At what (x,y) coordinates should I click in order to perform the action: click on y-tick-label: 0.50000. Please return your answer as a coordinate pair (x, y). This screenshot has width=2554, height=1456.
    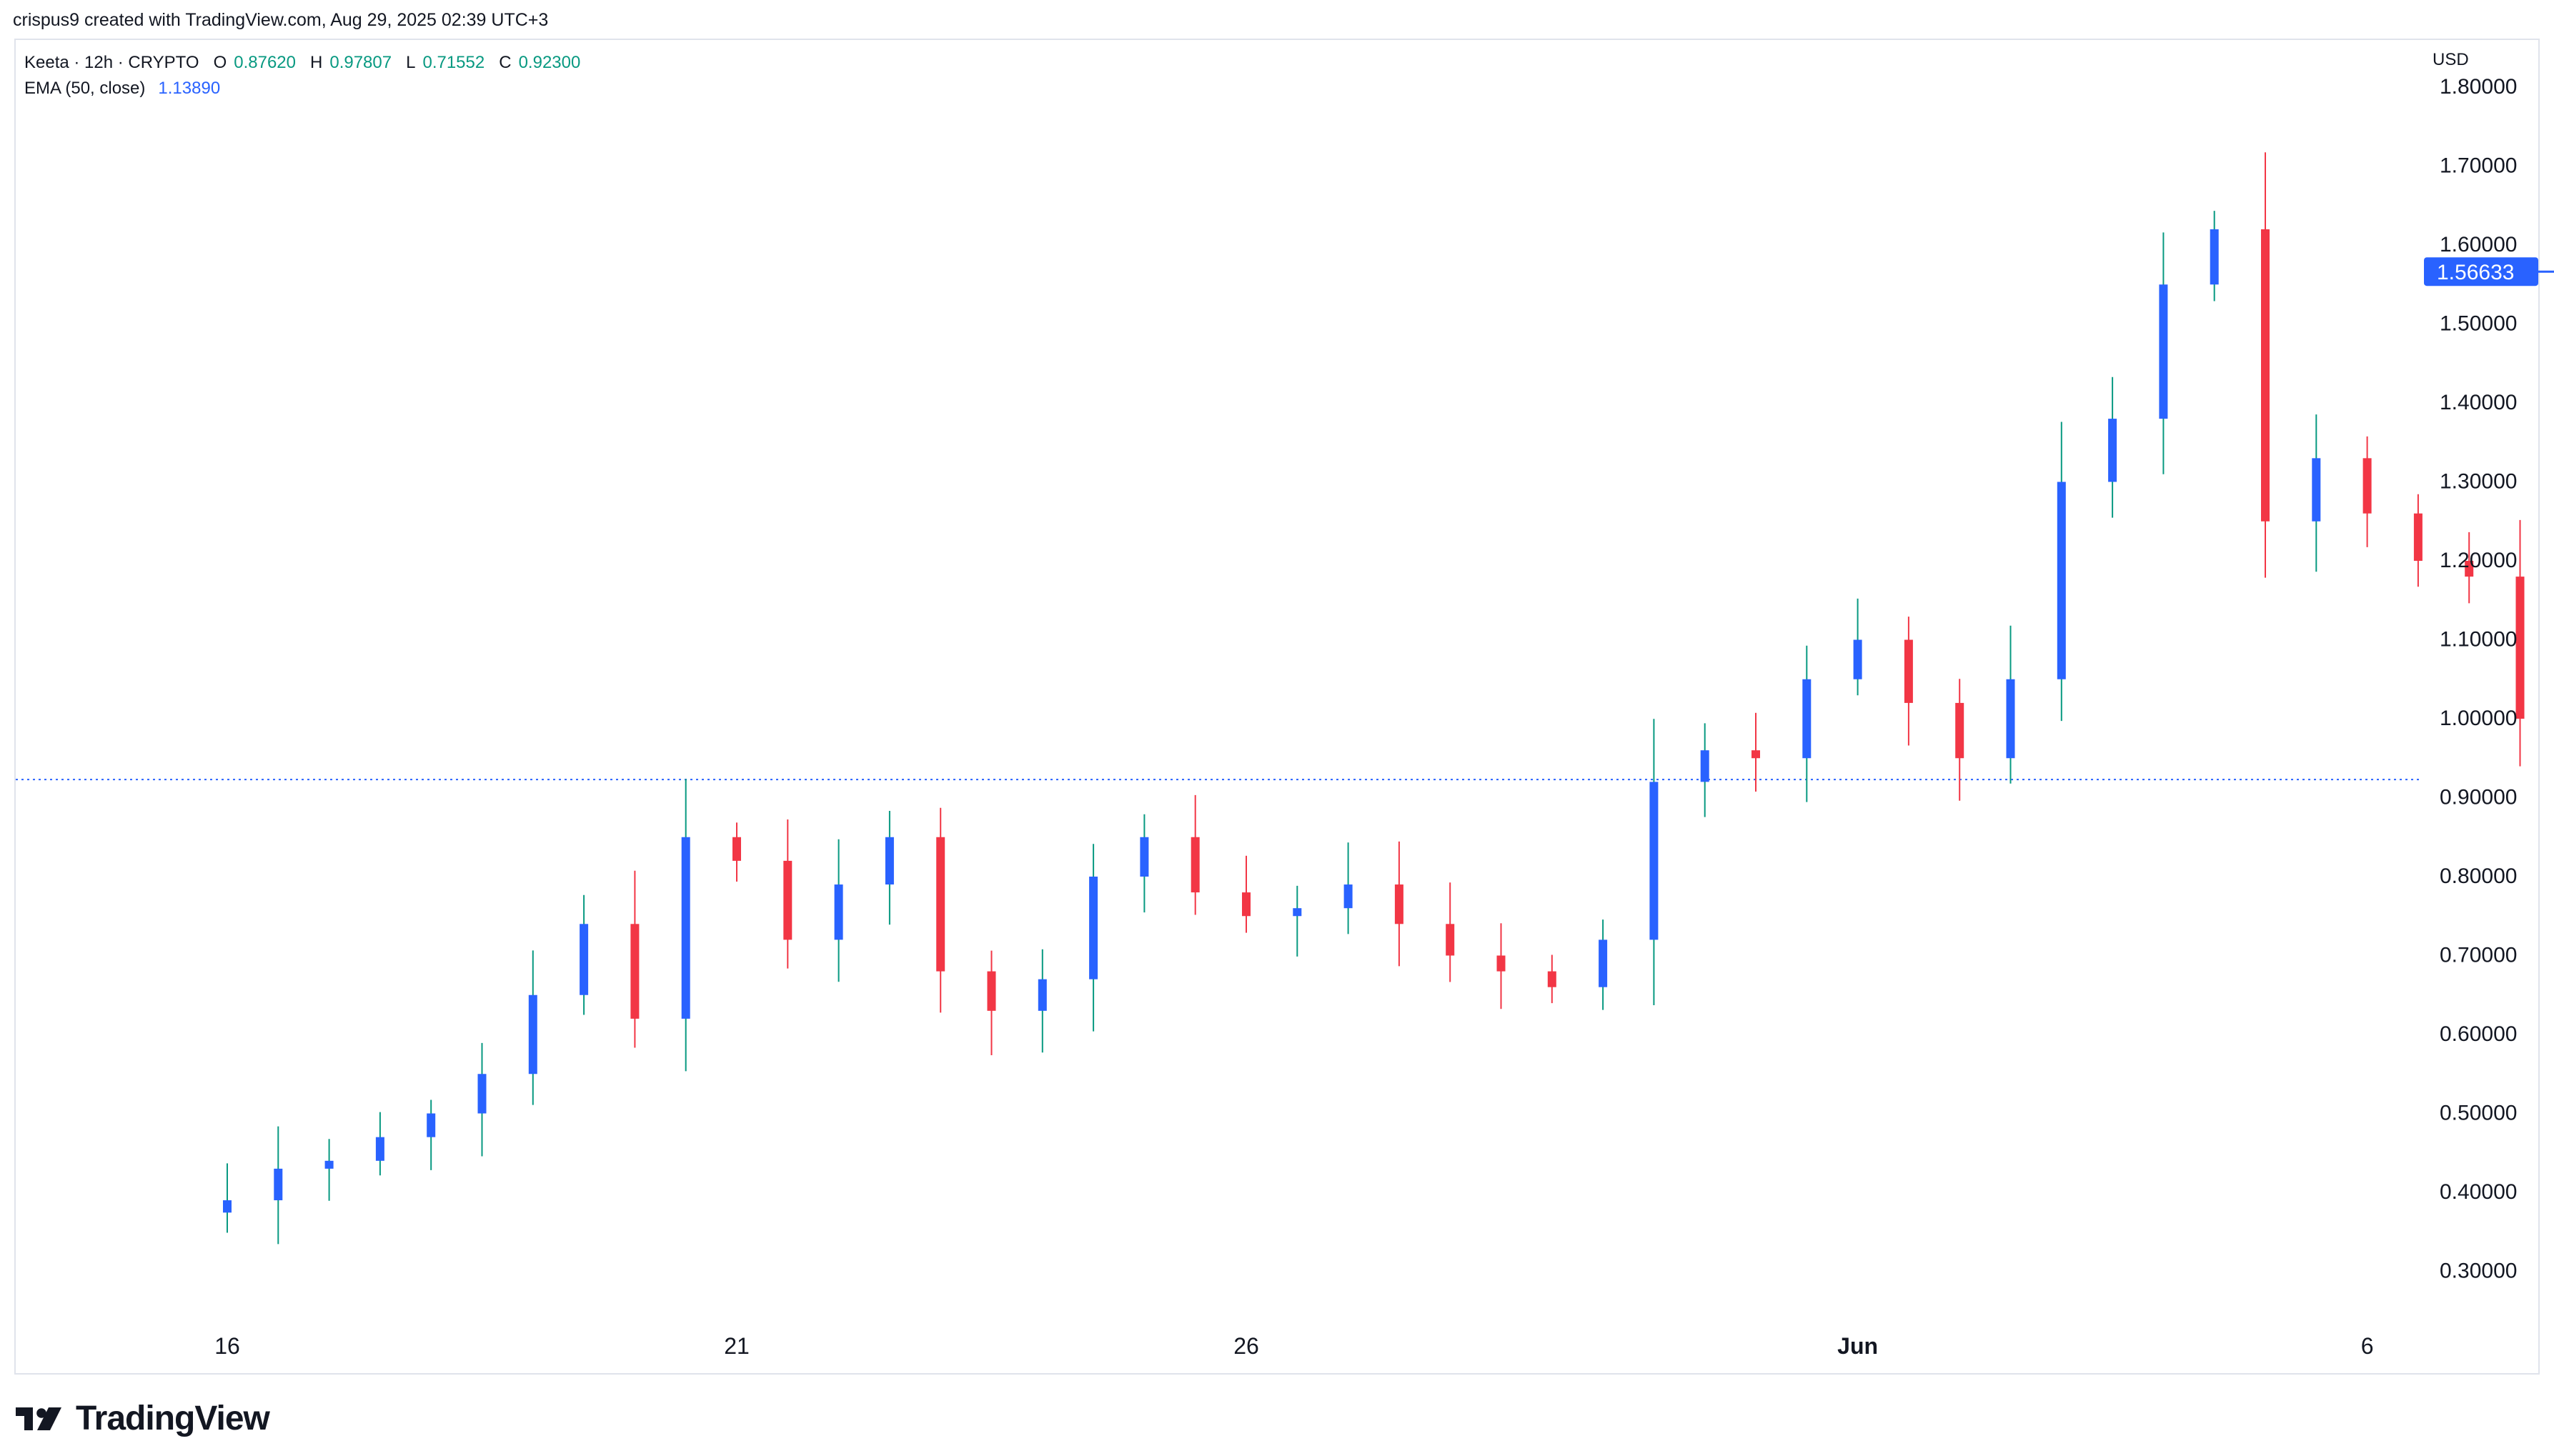
    Looking at the image, I should click on (2478, 1113).